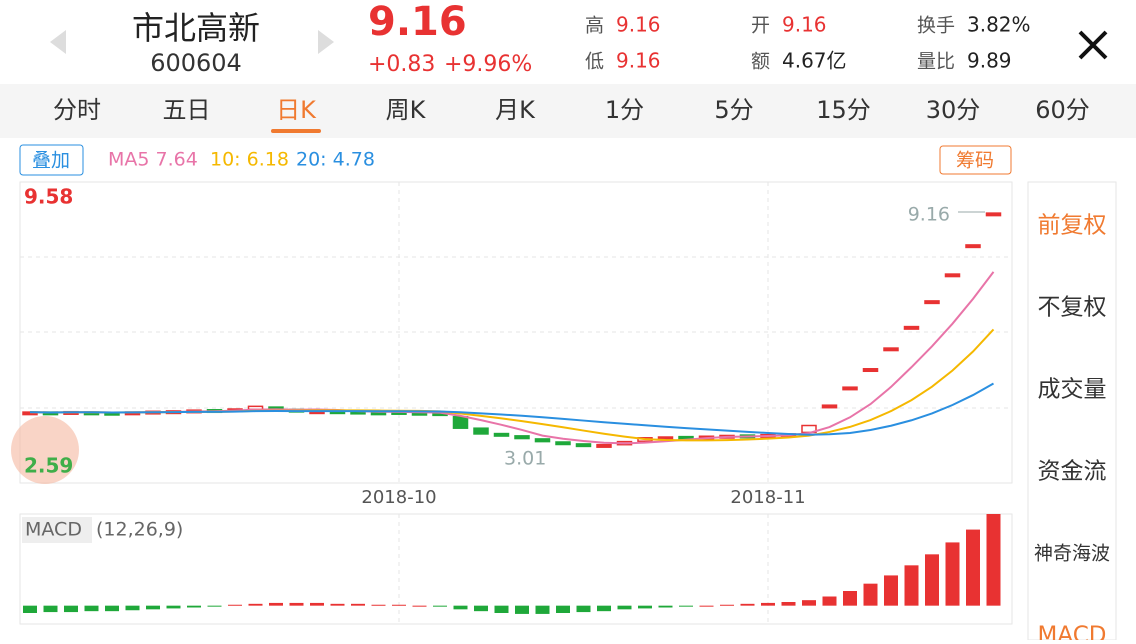 This screenshot has height=644, width=1136. Describe the element at coordinates (406, 110) in the screenshot. I see `tab: 周K` at that location.